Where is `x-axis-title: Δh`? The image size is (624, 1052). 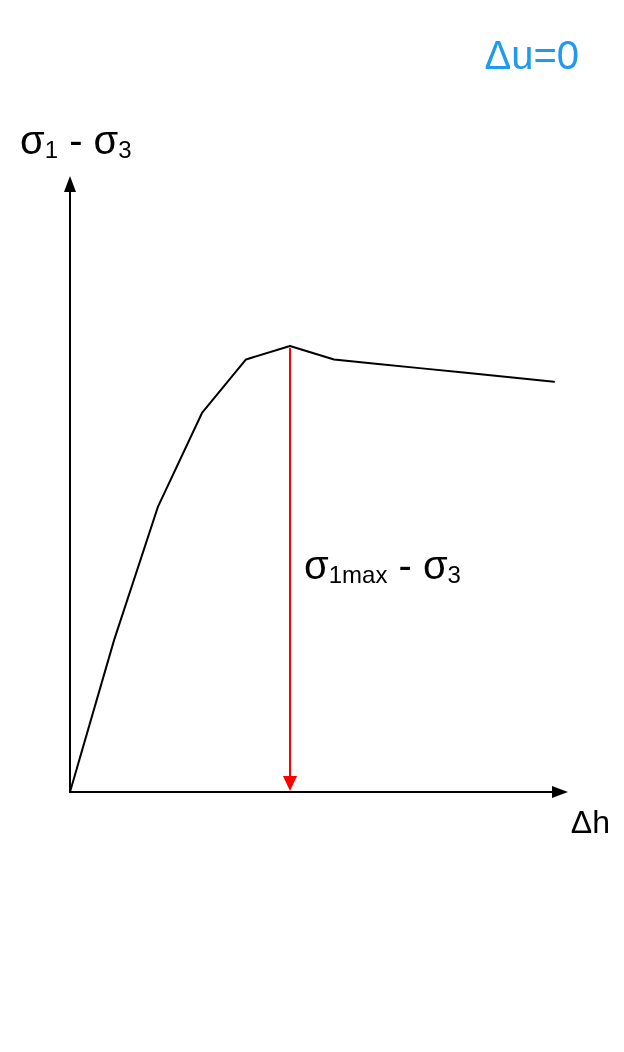
x-axis-title: Δh is located at coordinates (590, 822).